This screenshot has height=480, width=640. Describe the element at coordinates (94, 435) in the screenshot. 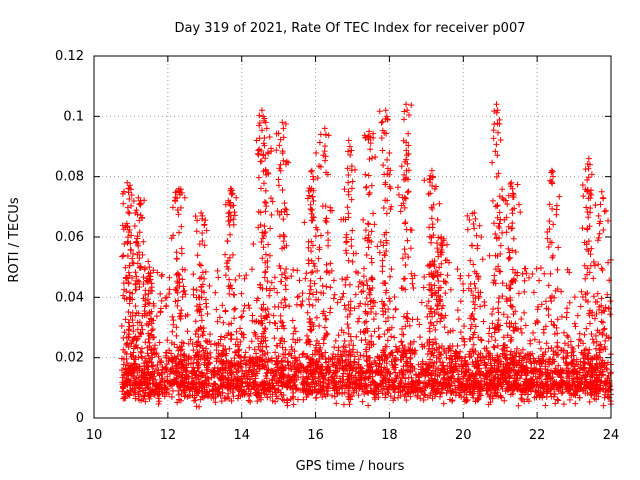

I see `x-tick-label: 10` at that location.